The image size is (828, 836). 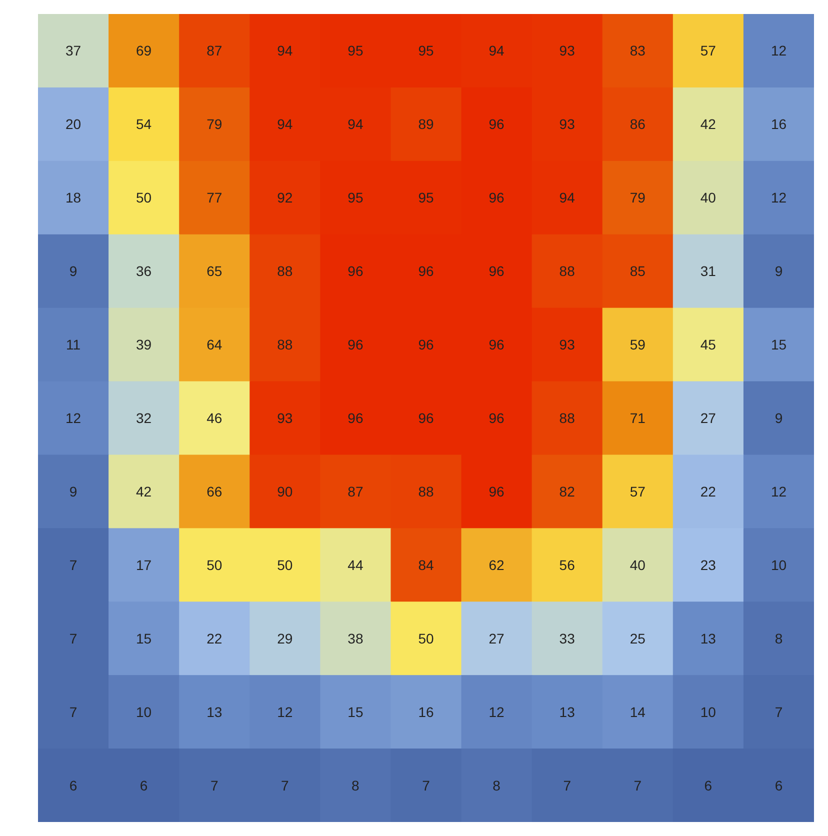 I want to click on data-label: 90, so click(x=285, y=491).